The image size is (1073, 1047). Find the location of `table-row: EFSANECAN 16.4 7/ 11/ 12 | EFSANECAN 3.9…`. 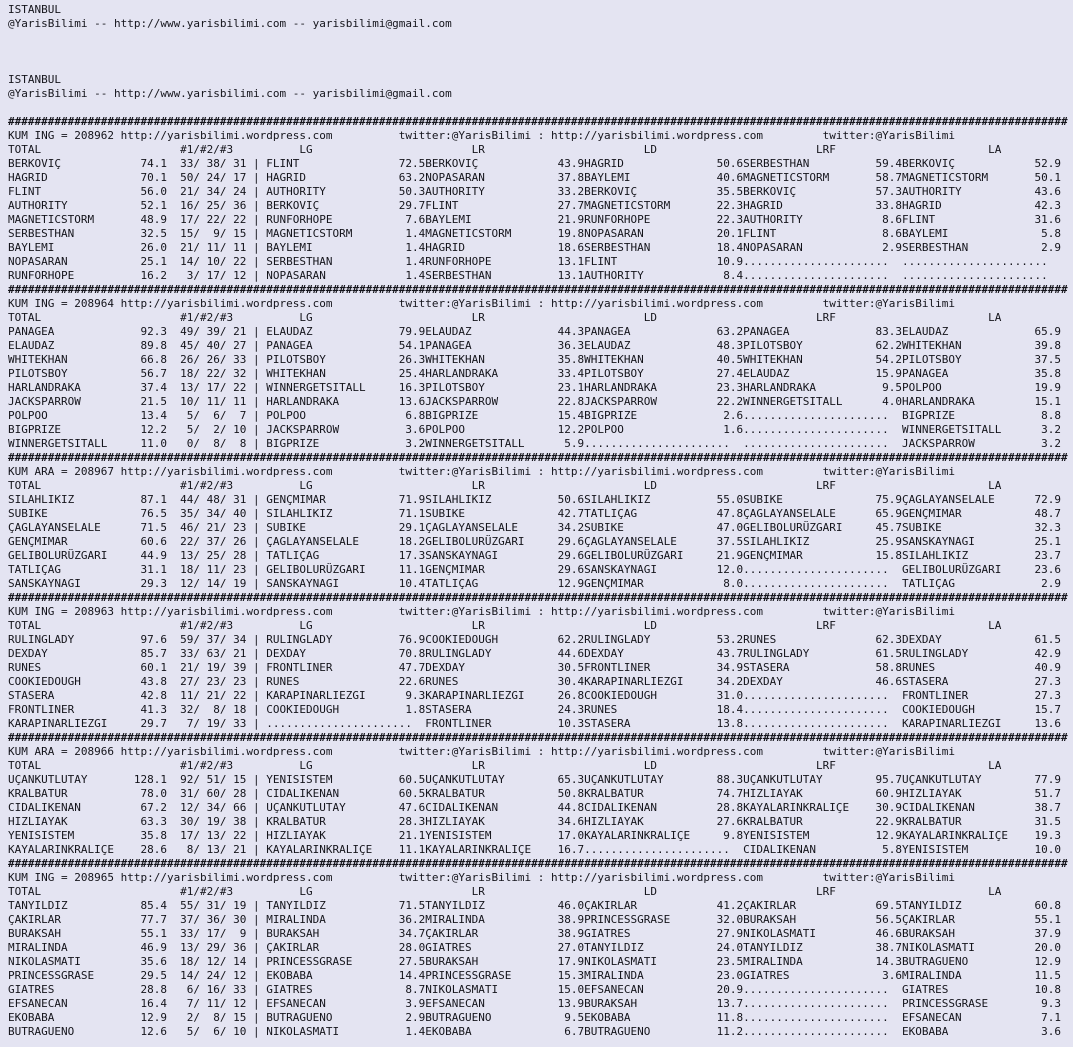

table-row: EFSANECAN 16.4 7/ 11/ 12 | EFSANECAN 3.9… is located at coordinates (534, 1003).